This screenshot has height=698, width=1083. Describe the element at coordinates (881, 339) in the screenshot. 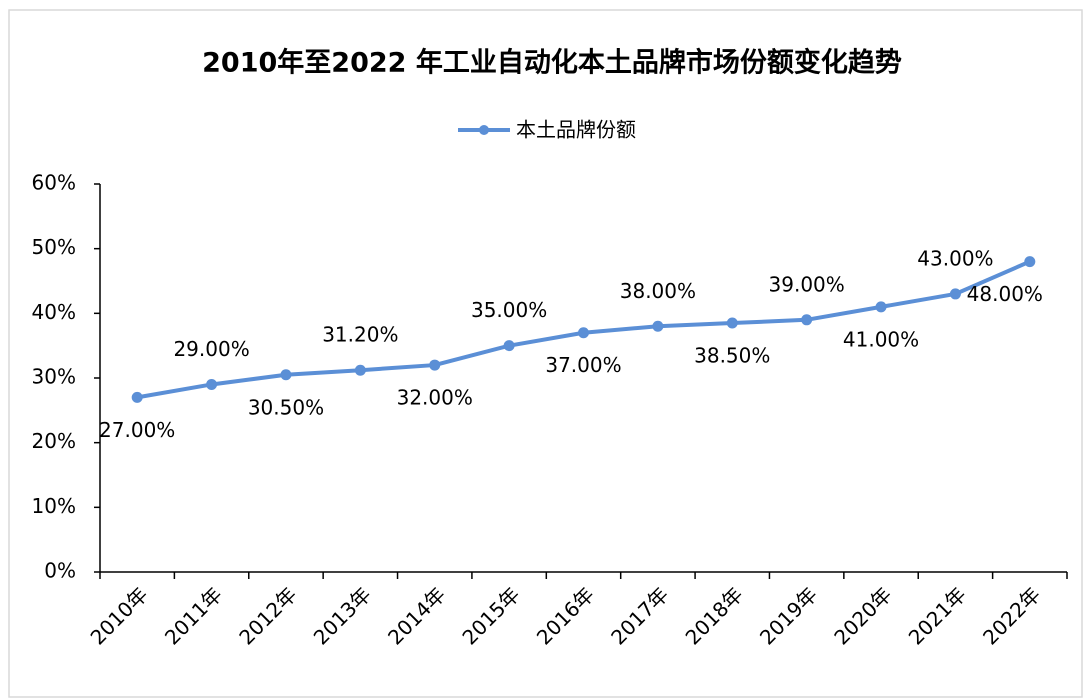

I see `data-label: 41.00%` at that location.